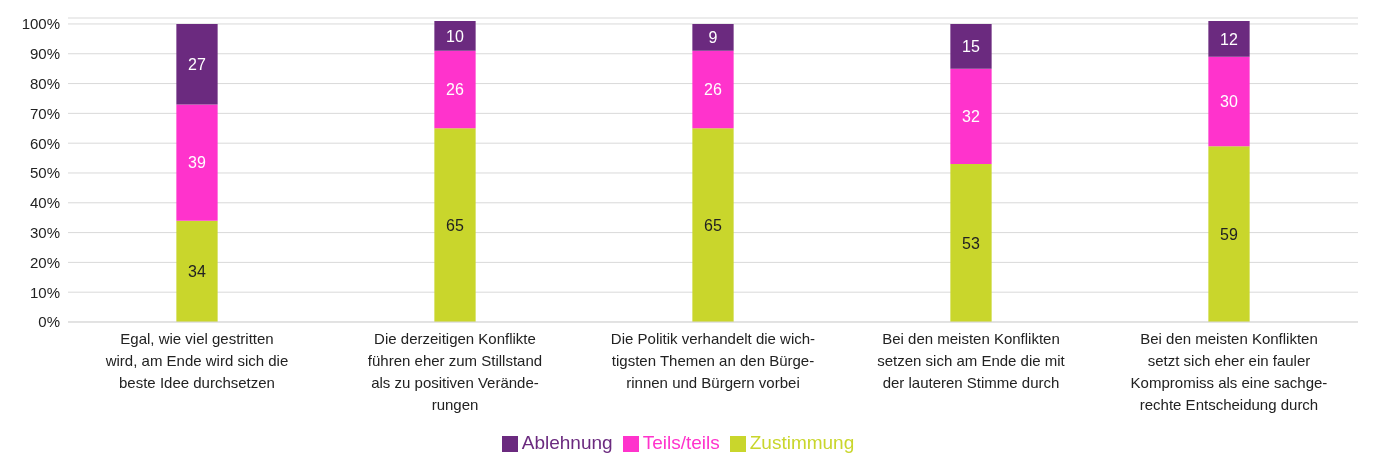 This screenshot has width=1376, height=454. I want to click on data-label: 34, so click(197, 272).